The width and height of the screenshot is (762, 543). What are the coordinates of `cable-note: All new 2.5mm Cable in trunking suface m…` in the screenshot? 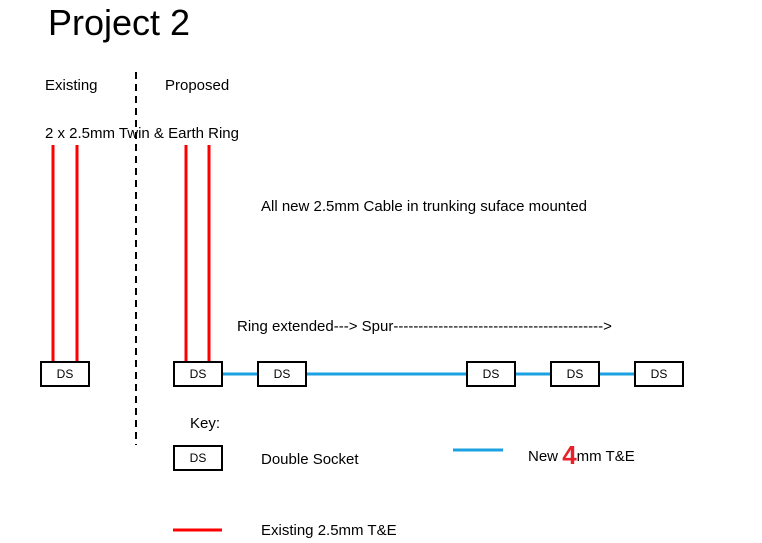 It's located at (424, 206).